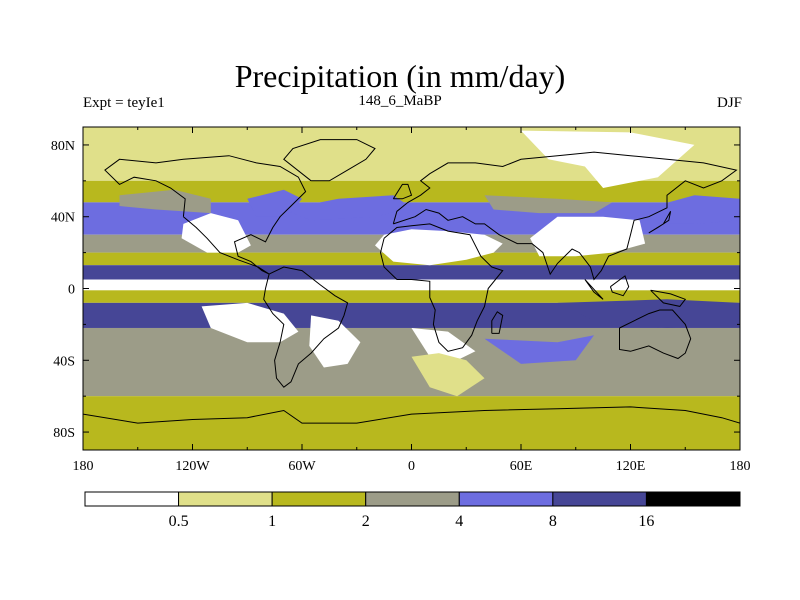 The height and width of the screenshot is (600, 800). Describe the element at coordinates (250, 322) in the screenshot. I see `precip-region-south-pacific-dry` at that location.